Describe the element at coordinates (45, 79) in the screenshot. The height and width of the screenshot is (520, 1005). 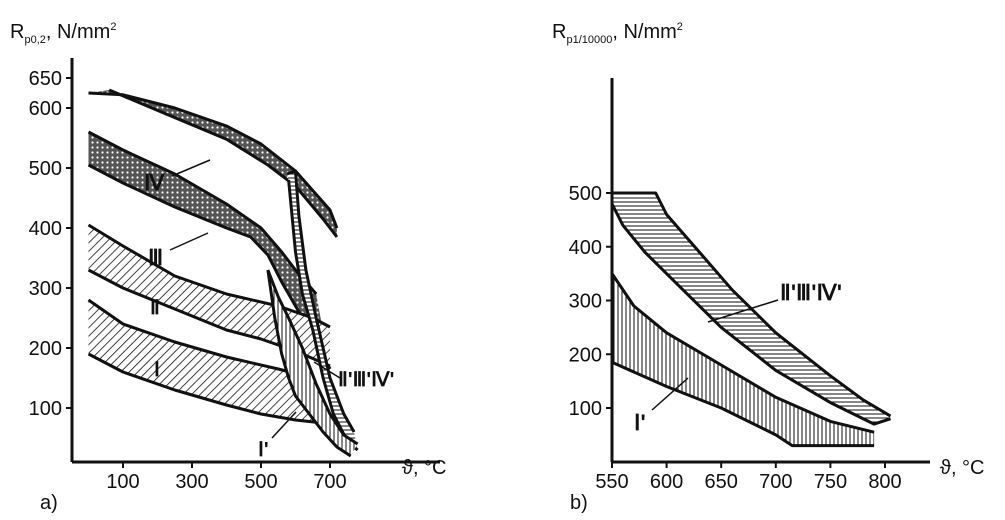
I see `y-tick-label: 650` at that location.